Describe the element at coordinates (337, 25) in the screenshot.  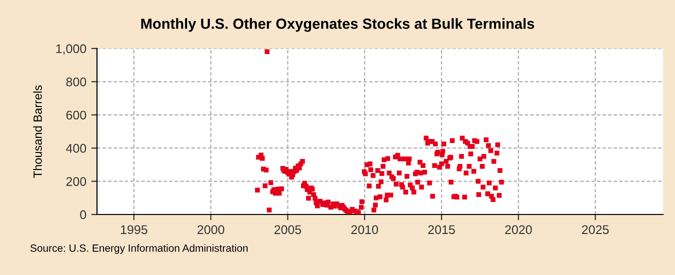
I see `chart-title: Monthly U.S. Other Oxygenates Stocks at Bulk Terminals` at that location.